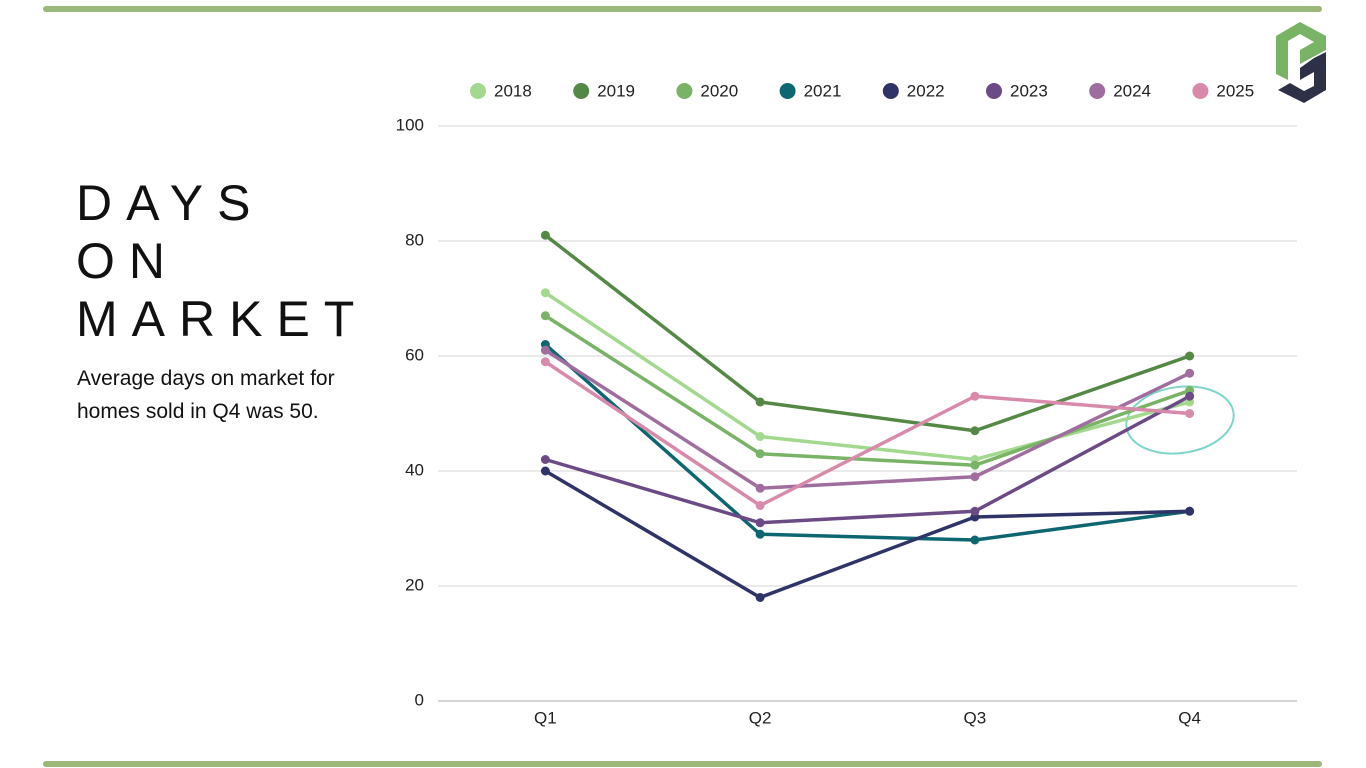 The height and width of the screenshot is (768, 1366). What do you see at coordinates (410, 124) in the screenshot?
I see `y-tick-label: 100` at bounding box center [410, 124].